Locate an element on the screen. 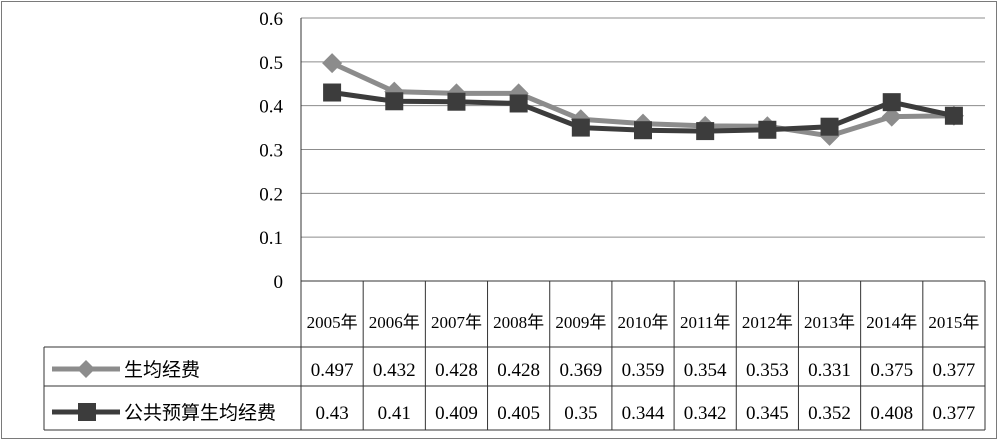  x-tick-label: 2005年 is located at coordinates (332, 322).